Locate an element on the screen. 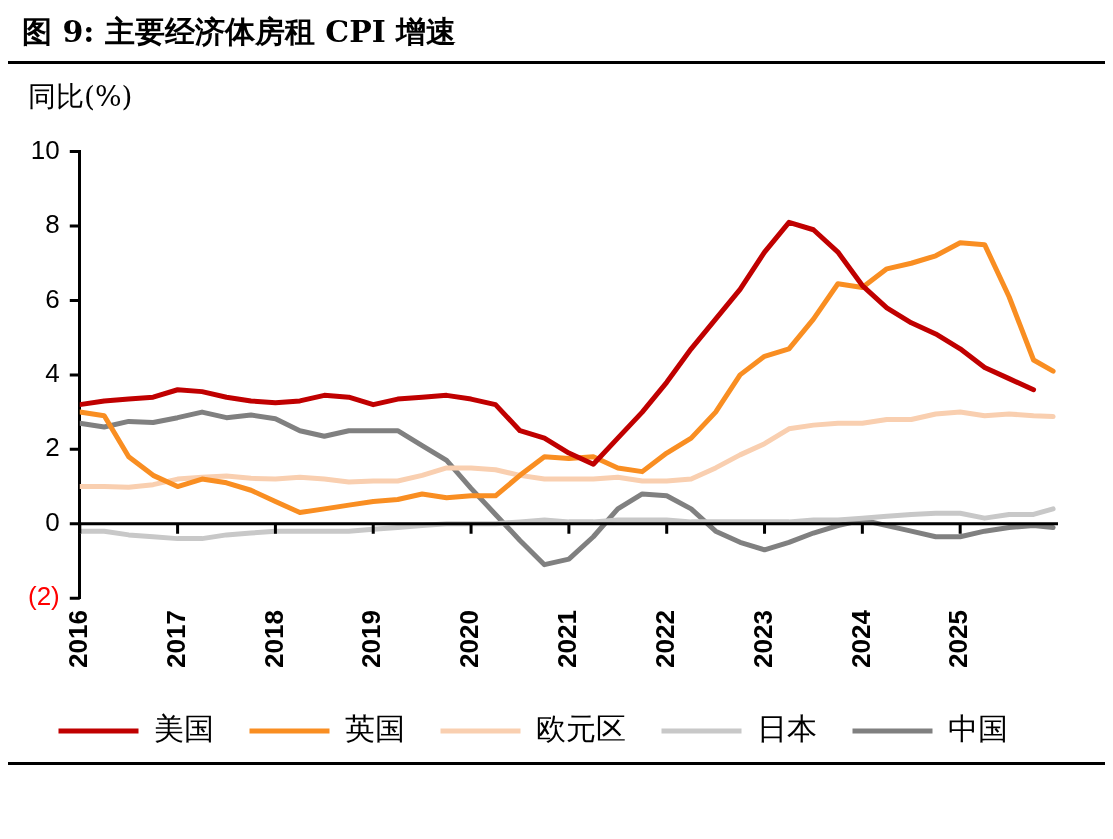 This screenshot has width=1113, height=839. legend-label: 日本 is located at coordinates (786, 728).